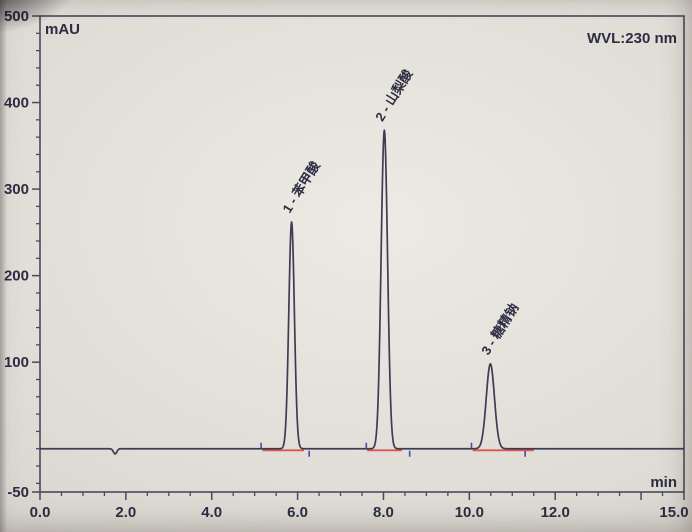 This screenshot has height=532, width=692. I want to click on integration-marks, so click(397, 449).